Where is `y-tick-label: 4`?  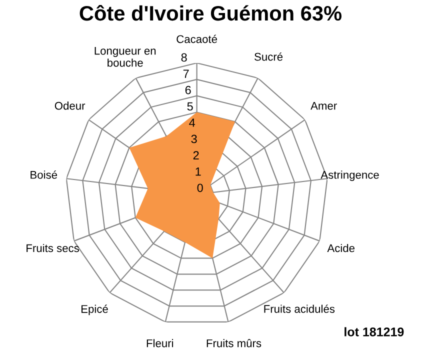
y-tick-label: 4 is located at coordinates (192, 122).